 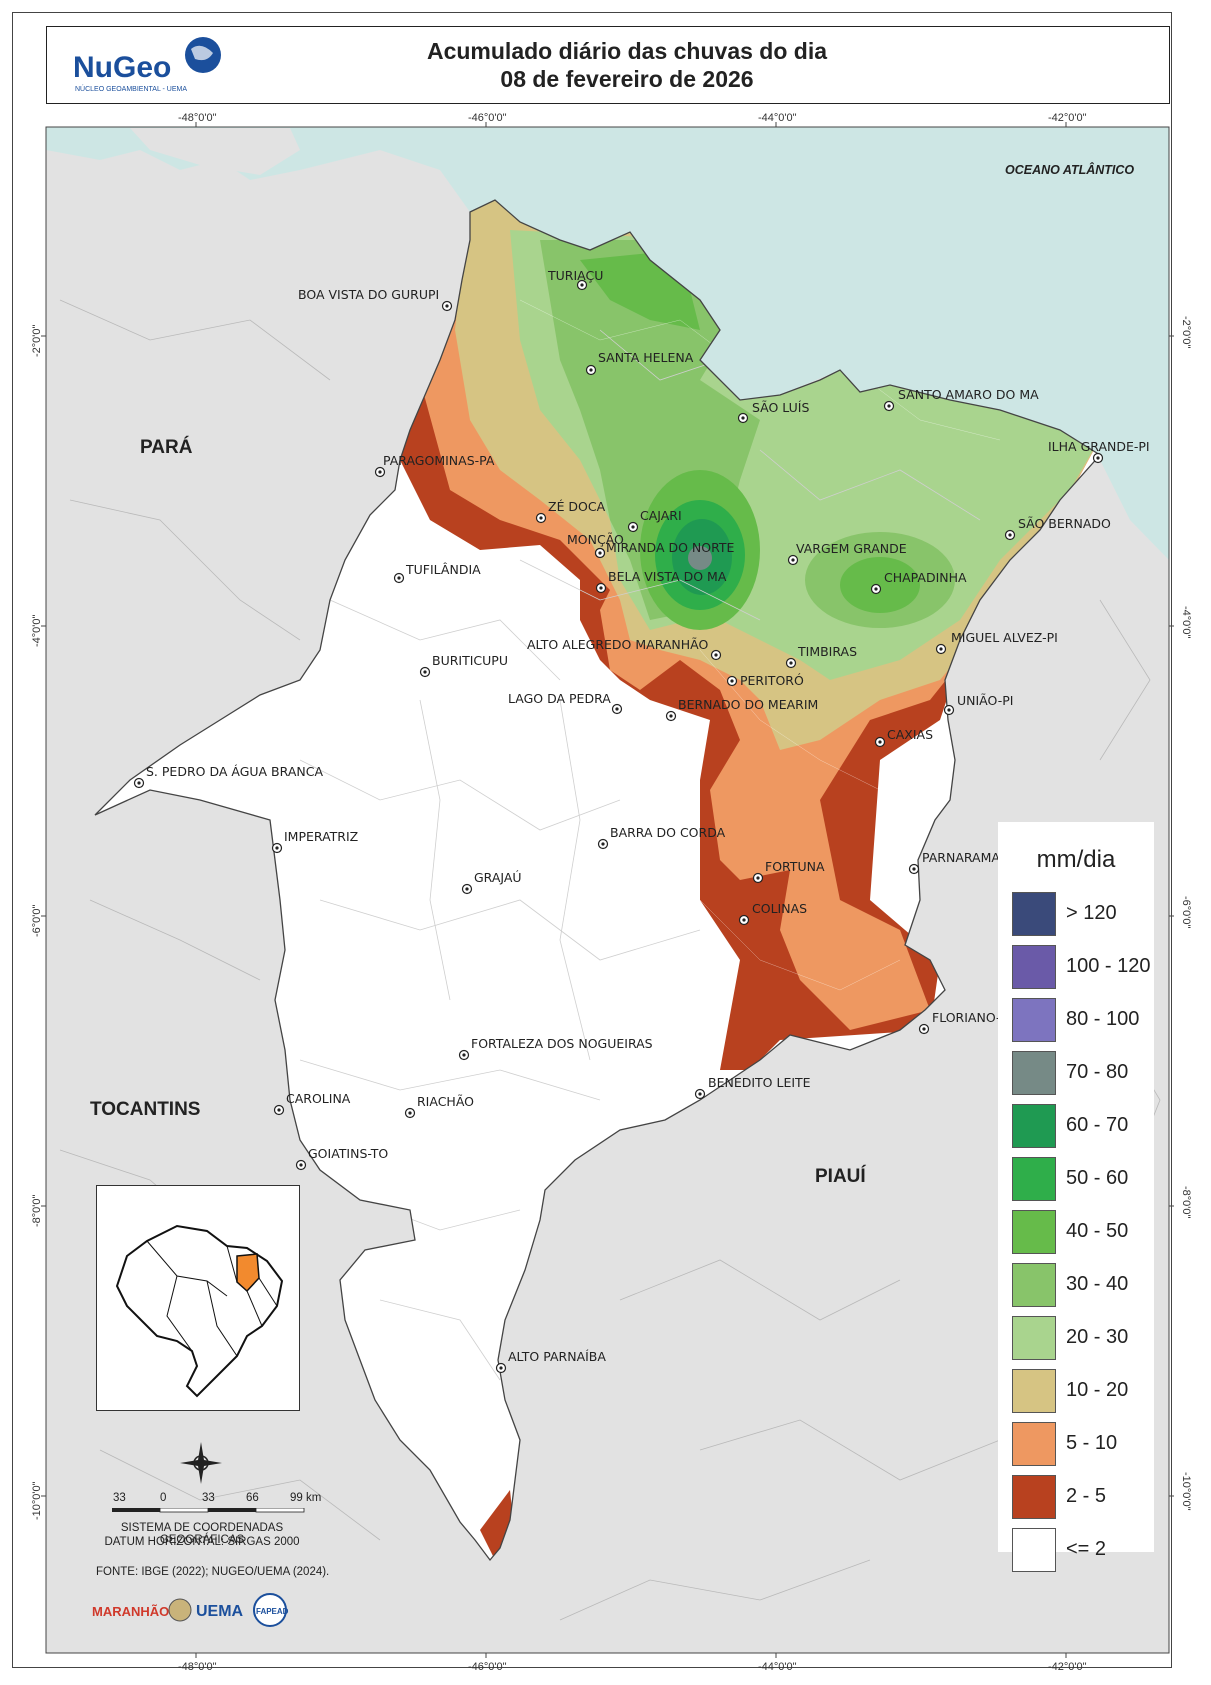 What do you see at coordinates (1099, 446) in the screenshot?
I see `city-label: ILHA GRANDE-PI` at bounding box center [1099, 446].